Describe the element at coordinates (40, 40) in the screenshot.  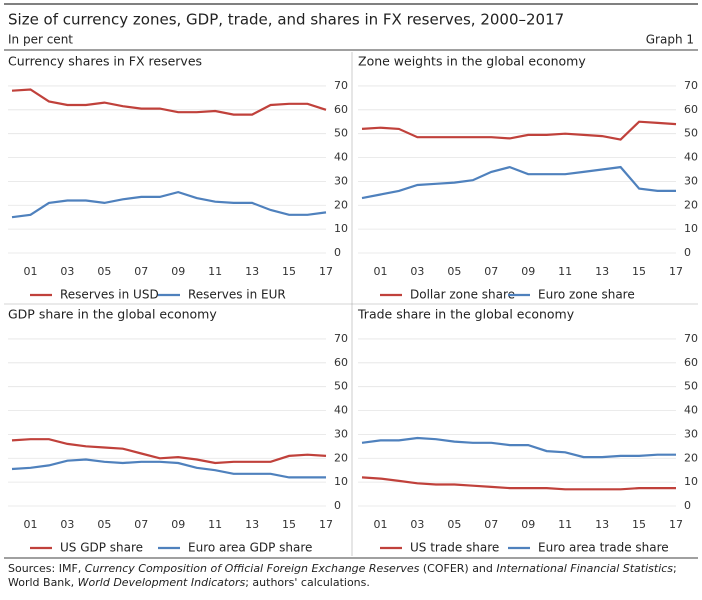
I see `subtitle: In per cent` at that location.